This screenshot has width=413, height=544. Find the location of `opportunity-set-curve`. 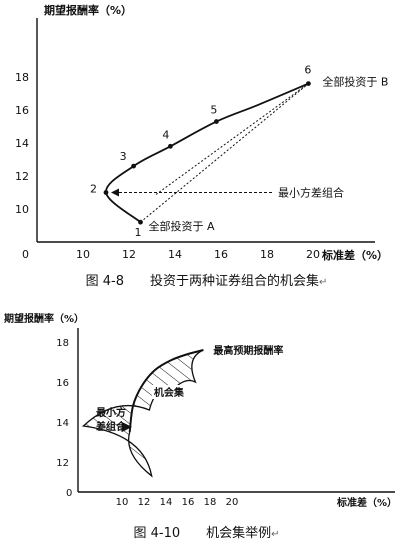

opportunity-set-curve is located at coordinates (207, 152).